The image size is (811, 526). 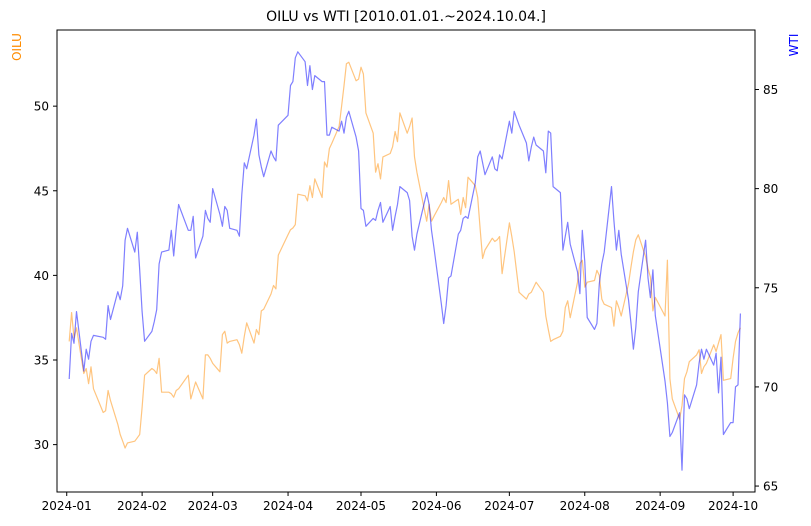 I want to click on x-tick-label: 2024-06, so click(x=436, y=506).